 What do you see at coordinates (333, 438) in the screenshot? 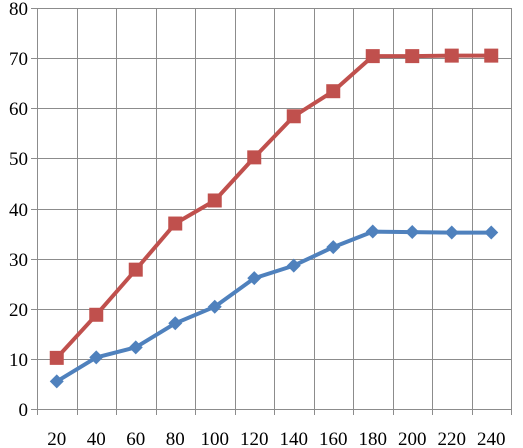
I see `x-tick-label: 160` at bounding box center [333, 438].